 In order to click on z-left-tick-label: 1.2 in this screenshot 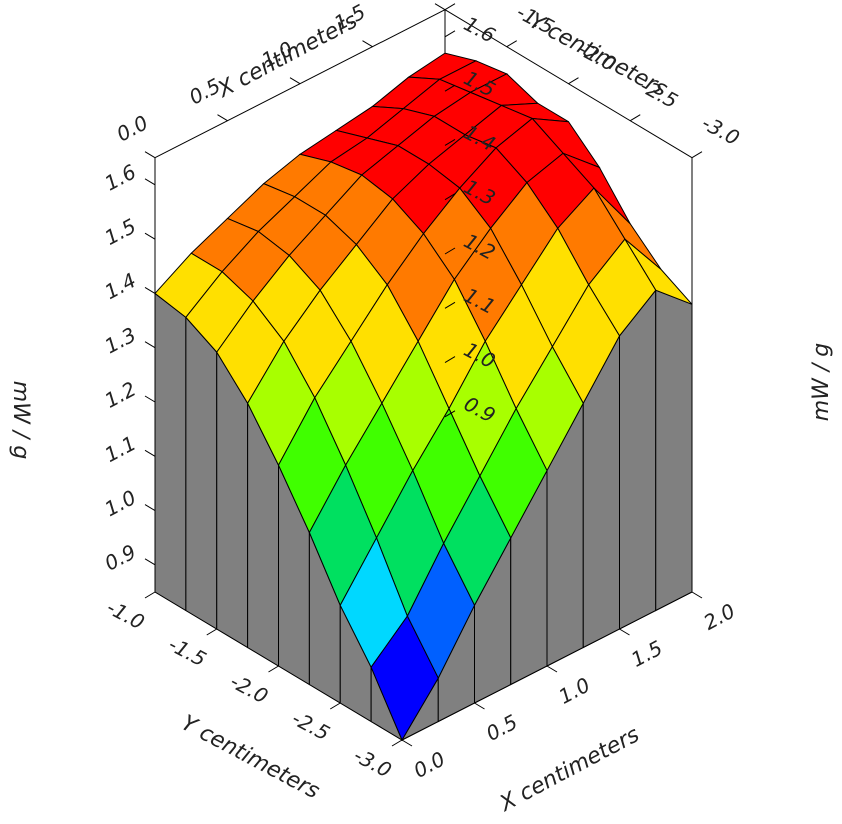, I will do `click(120, 395)`.